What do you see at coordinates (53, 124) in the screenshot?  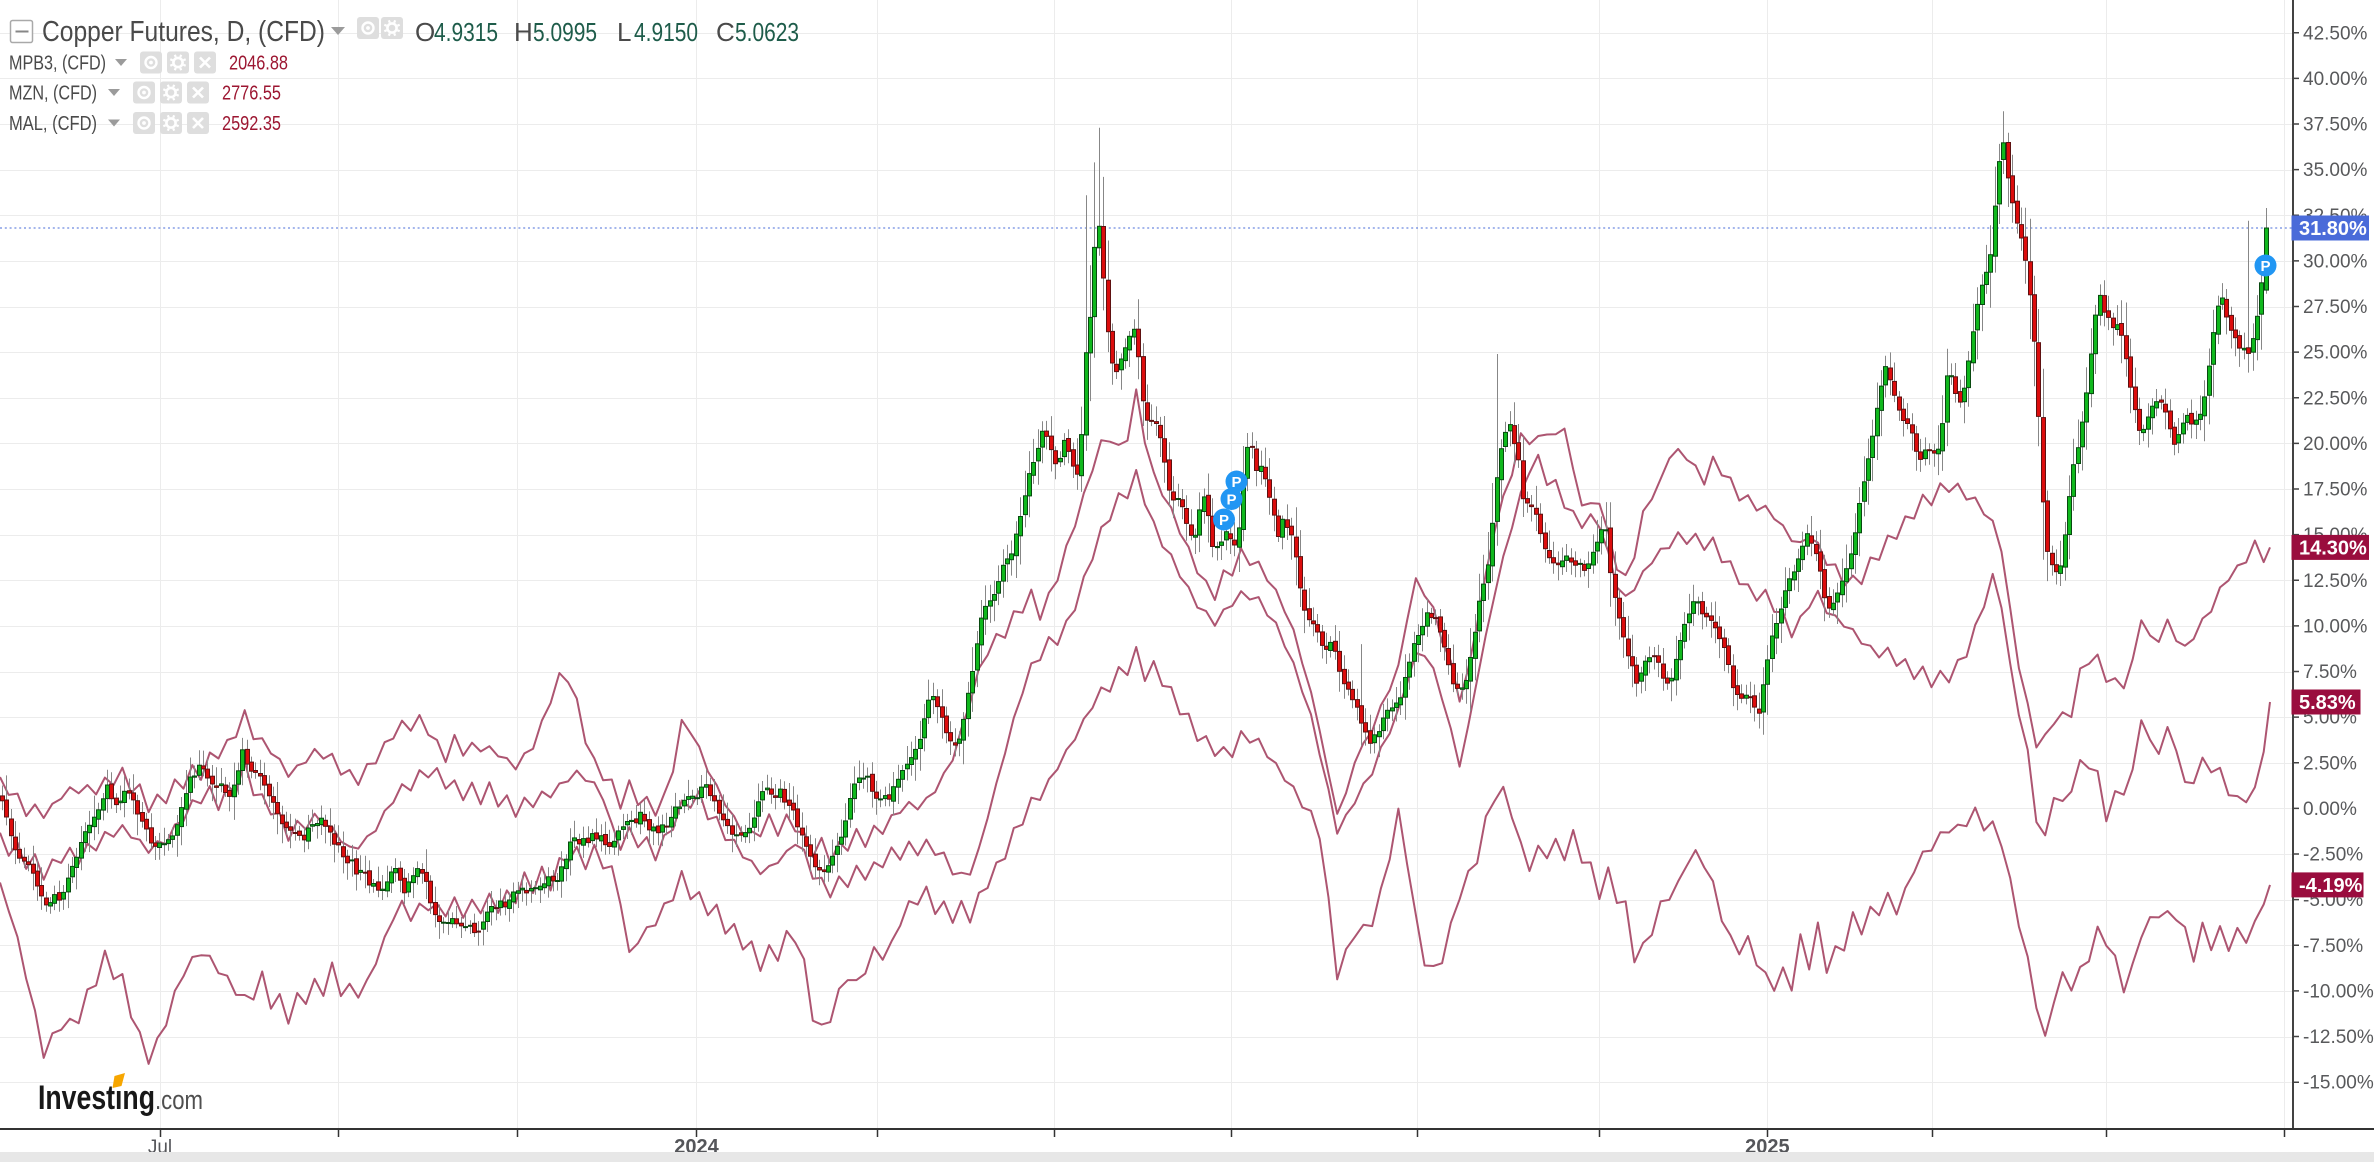 I see `svg-text: MAL, (CFD)` at bounding box center [53, 124].